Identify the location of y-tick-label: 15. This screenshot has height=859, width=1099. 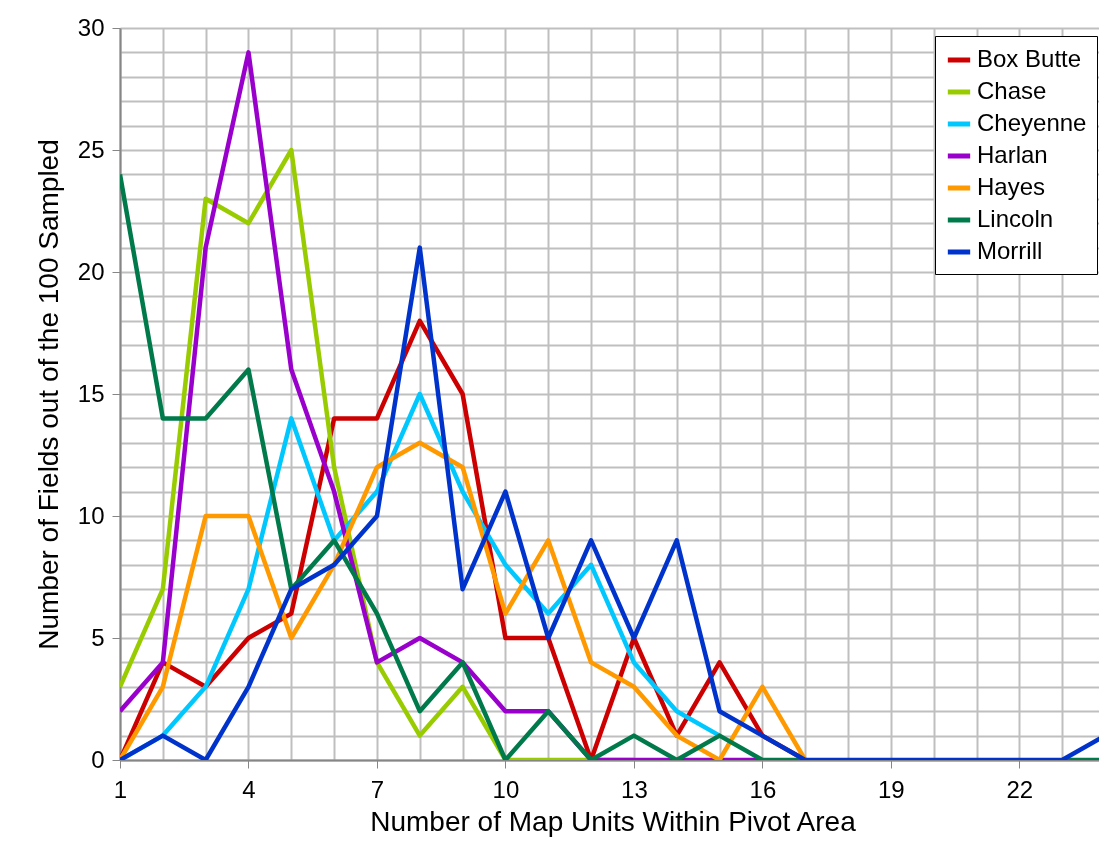
(91, 393).